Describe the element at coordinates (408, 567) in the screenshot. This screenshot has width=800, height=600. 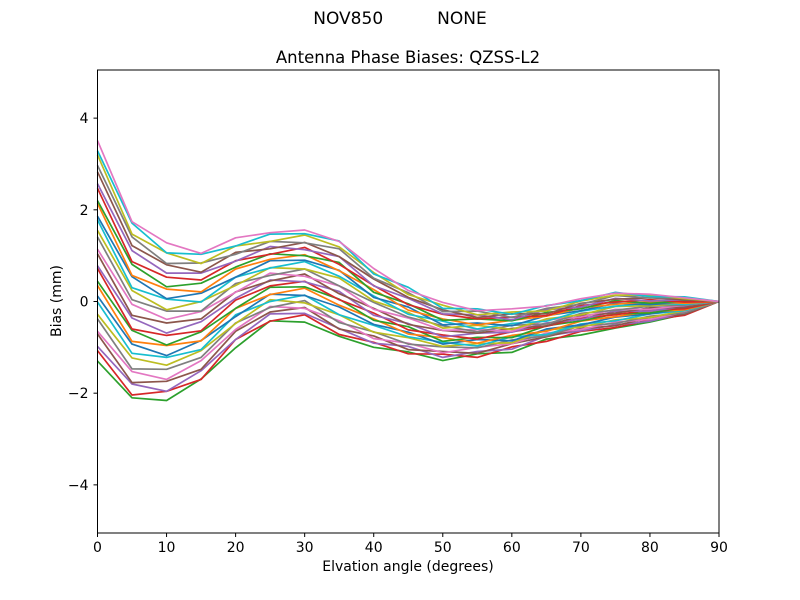
I see `x-axis-label: Elvation angle (degrees)` at that location.